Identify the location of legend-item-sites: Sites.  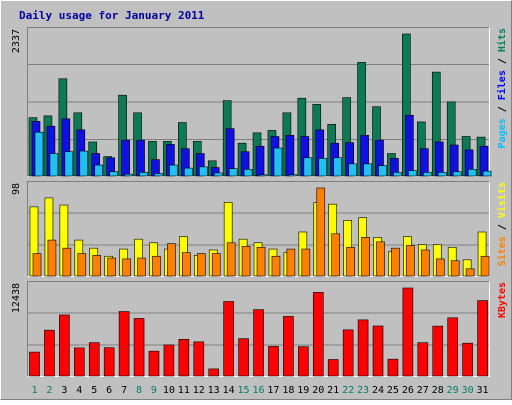
(502, 251).